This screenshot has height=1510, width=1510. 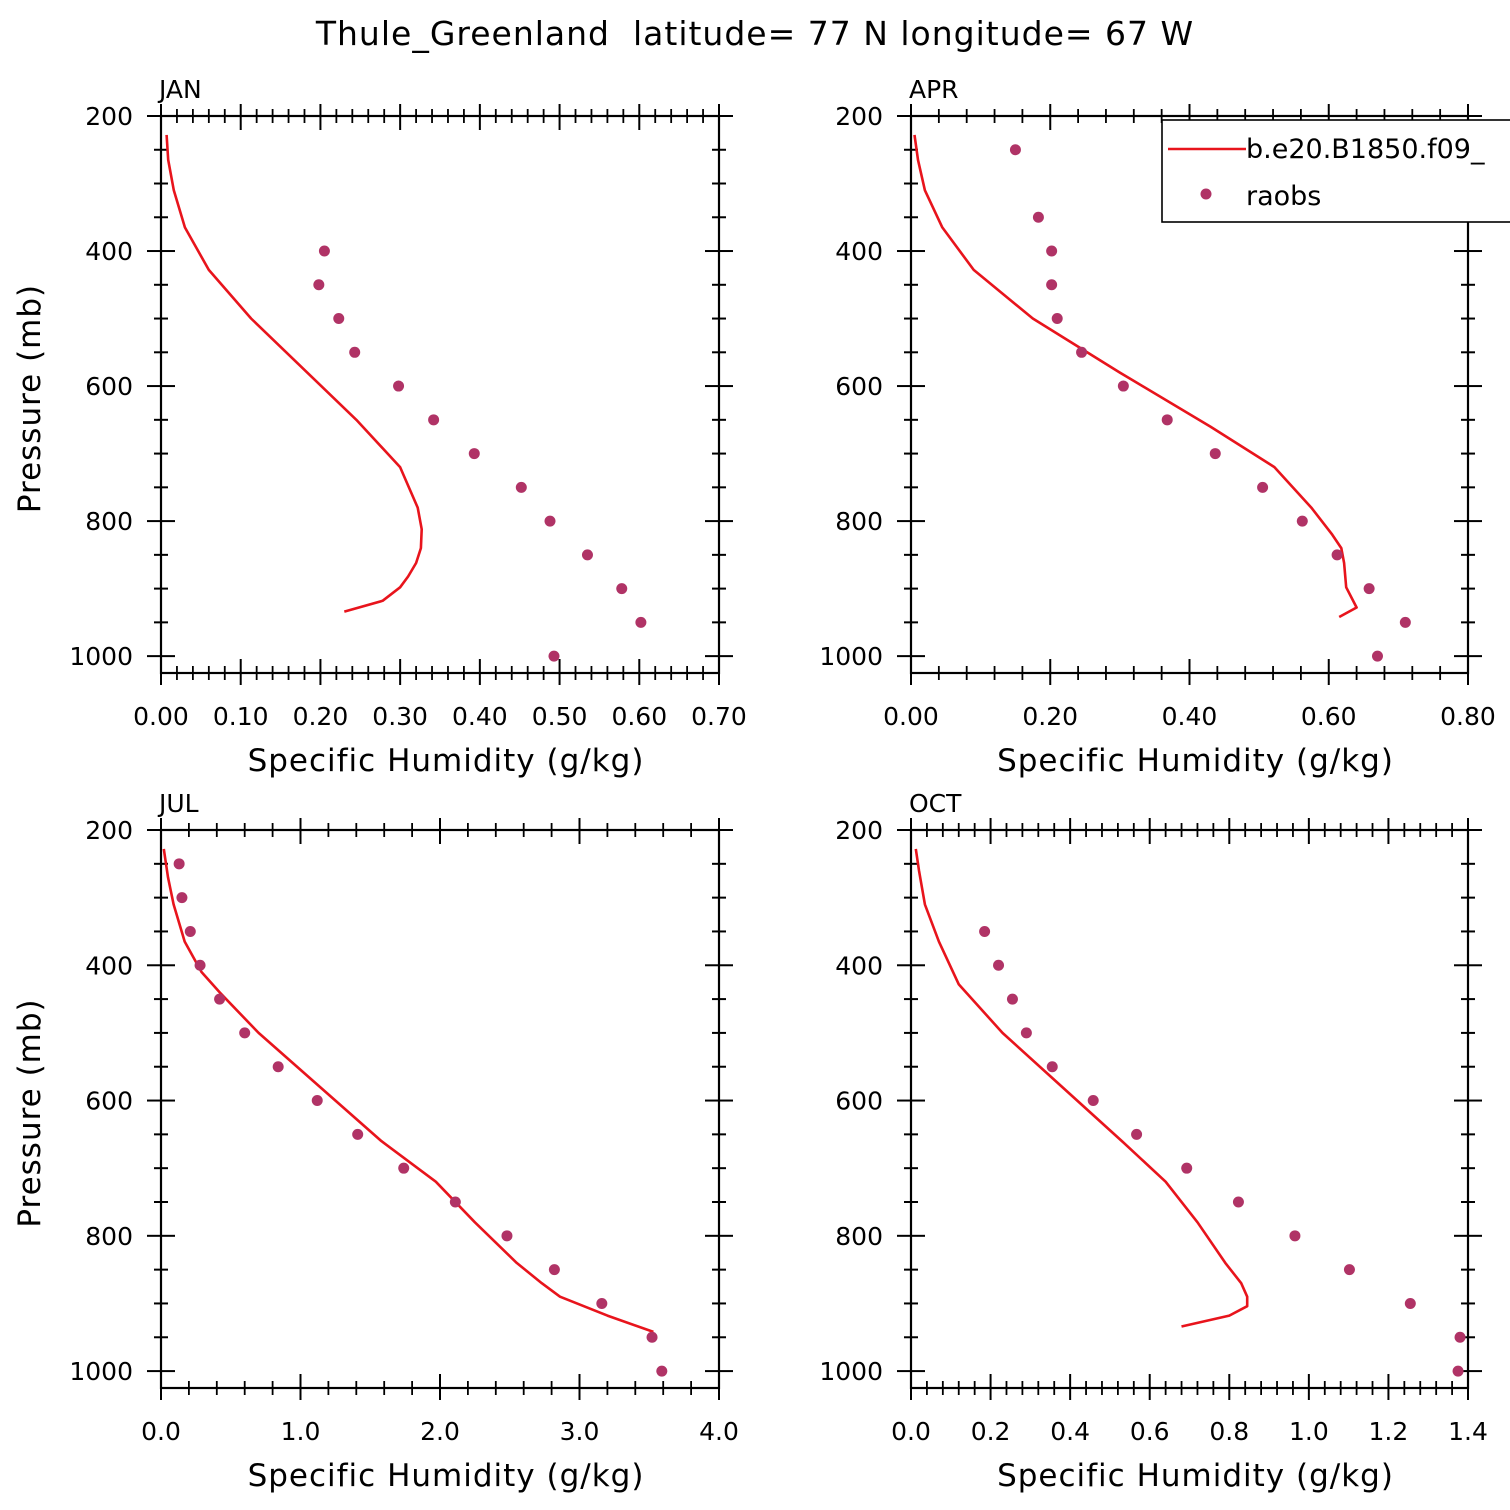 I want to click on x-tick-label: 0.6, so click(x=1150, y=1431).